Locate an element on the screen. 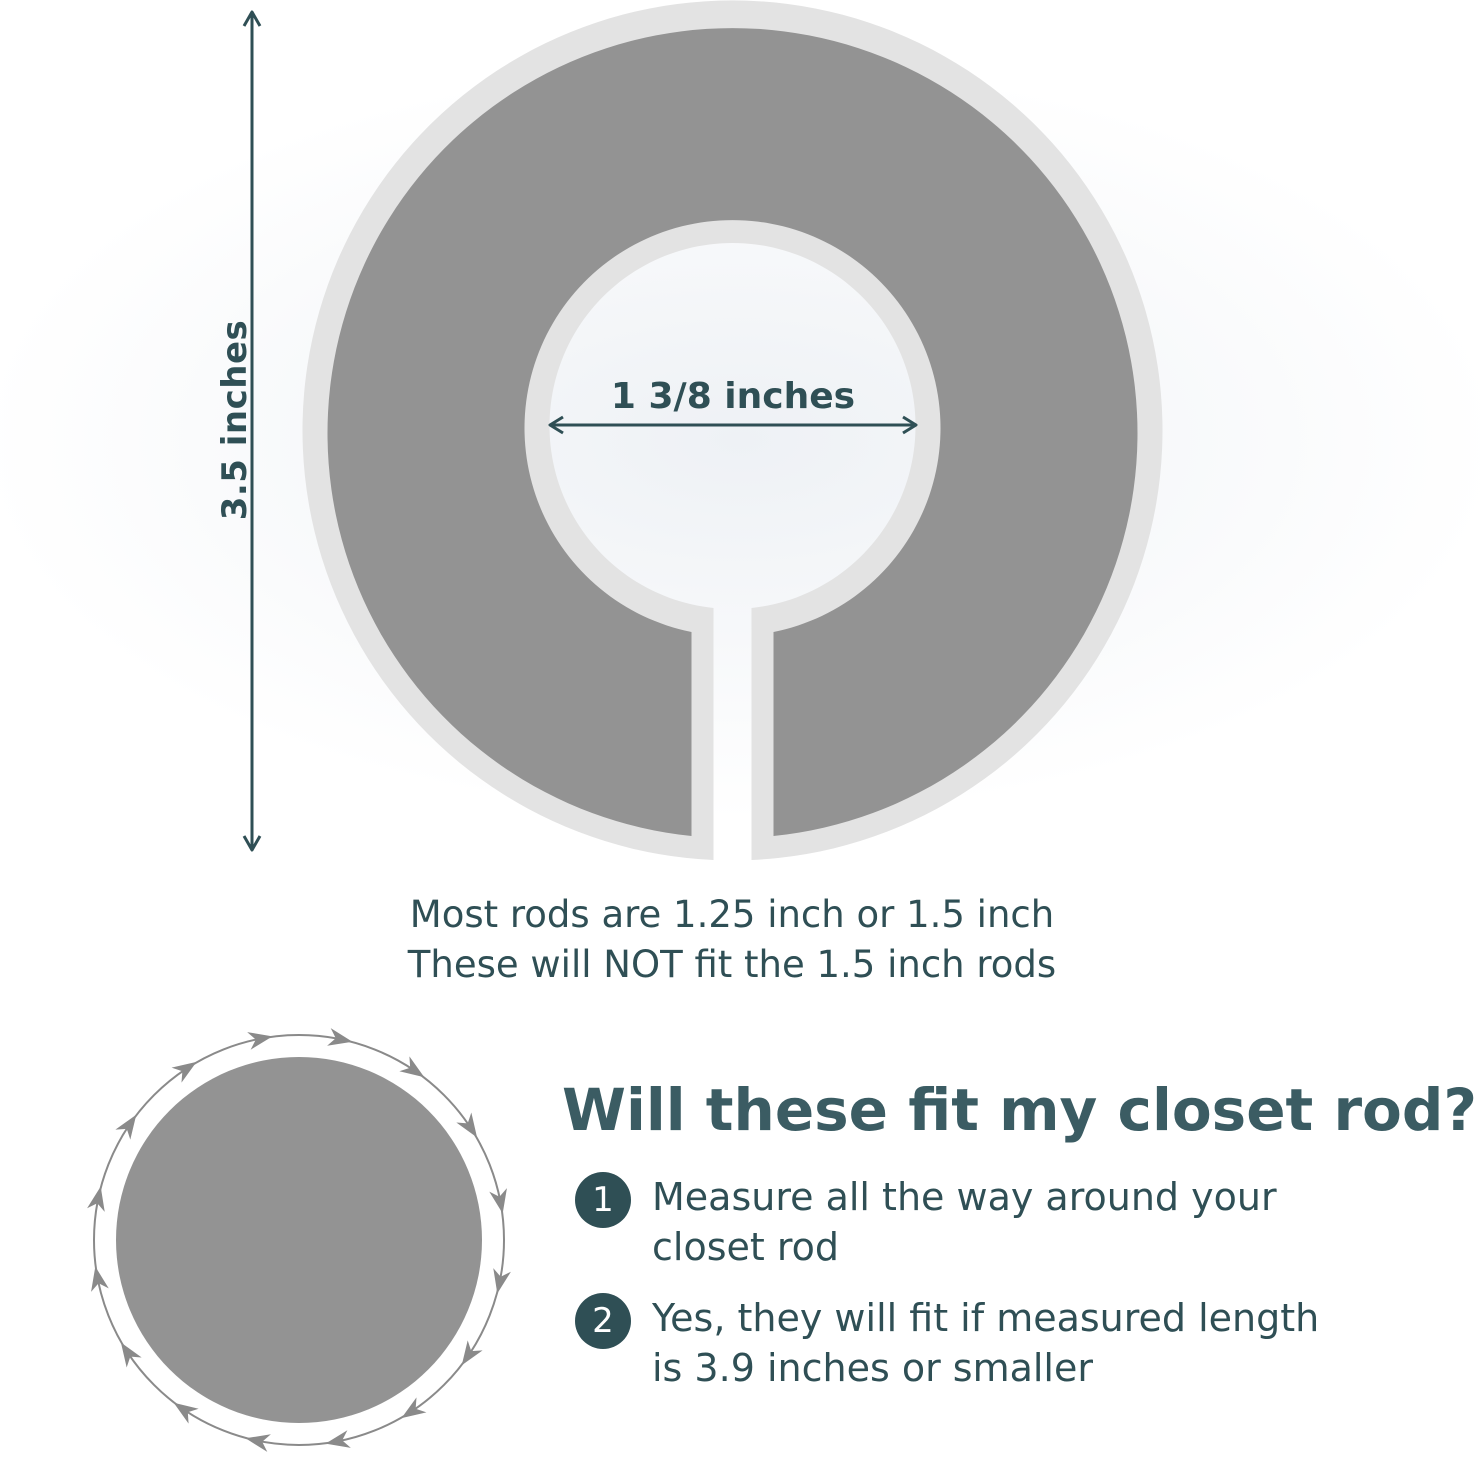 Image resolution: width=1480 pixels, height=1459 pixels. inner-dimension-label: 1 3/8 inches is located at coordinates (733, 396).